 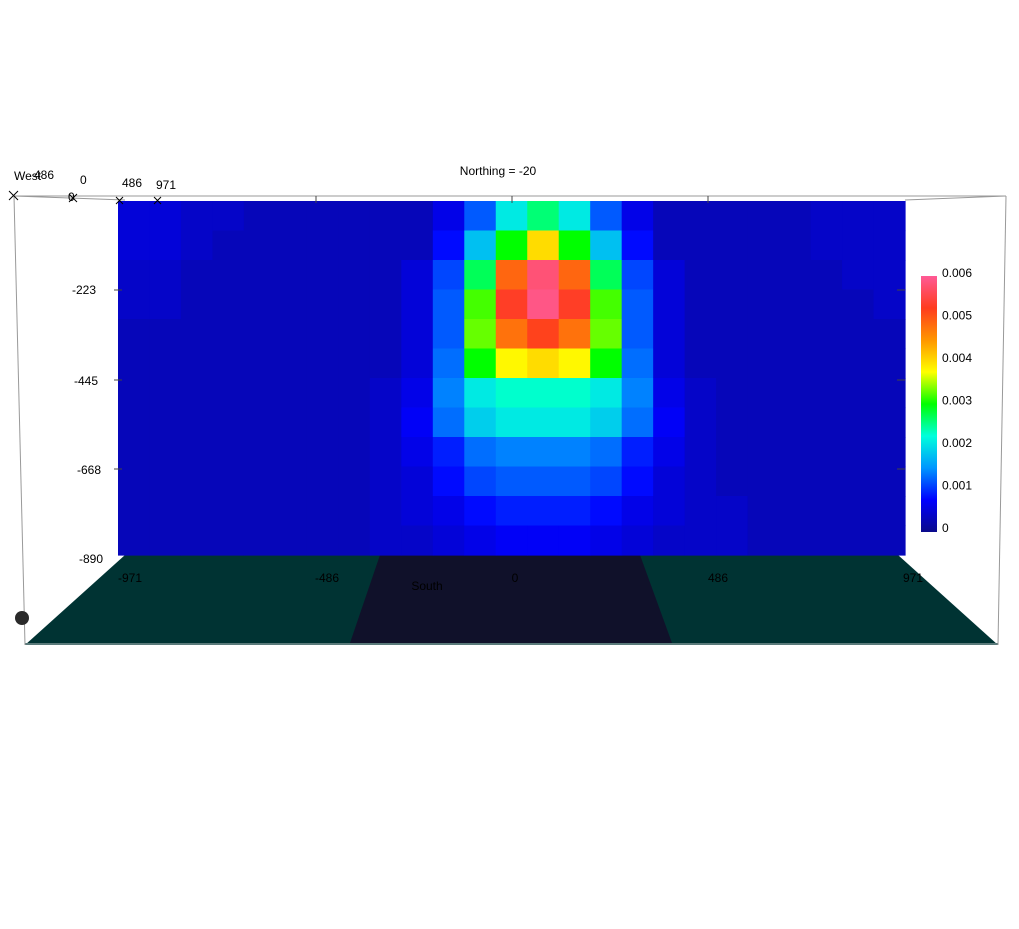 I want to click on viewpoint-handle, so click(x=22, y=618).